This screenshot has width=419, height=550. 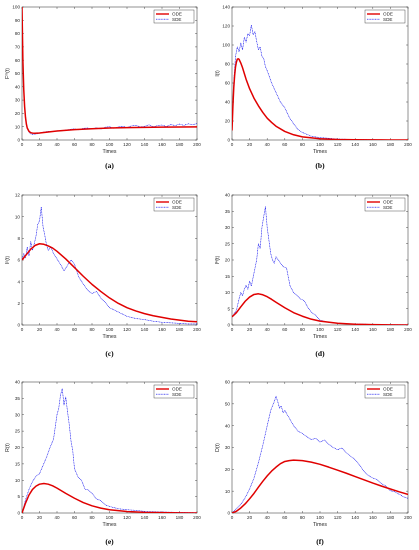 What do you see at coordinates (320, 353) in the screenshot?
I see `panel-label: (d)` at bounding box center [320, 353].